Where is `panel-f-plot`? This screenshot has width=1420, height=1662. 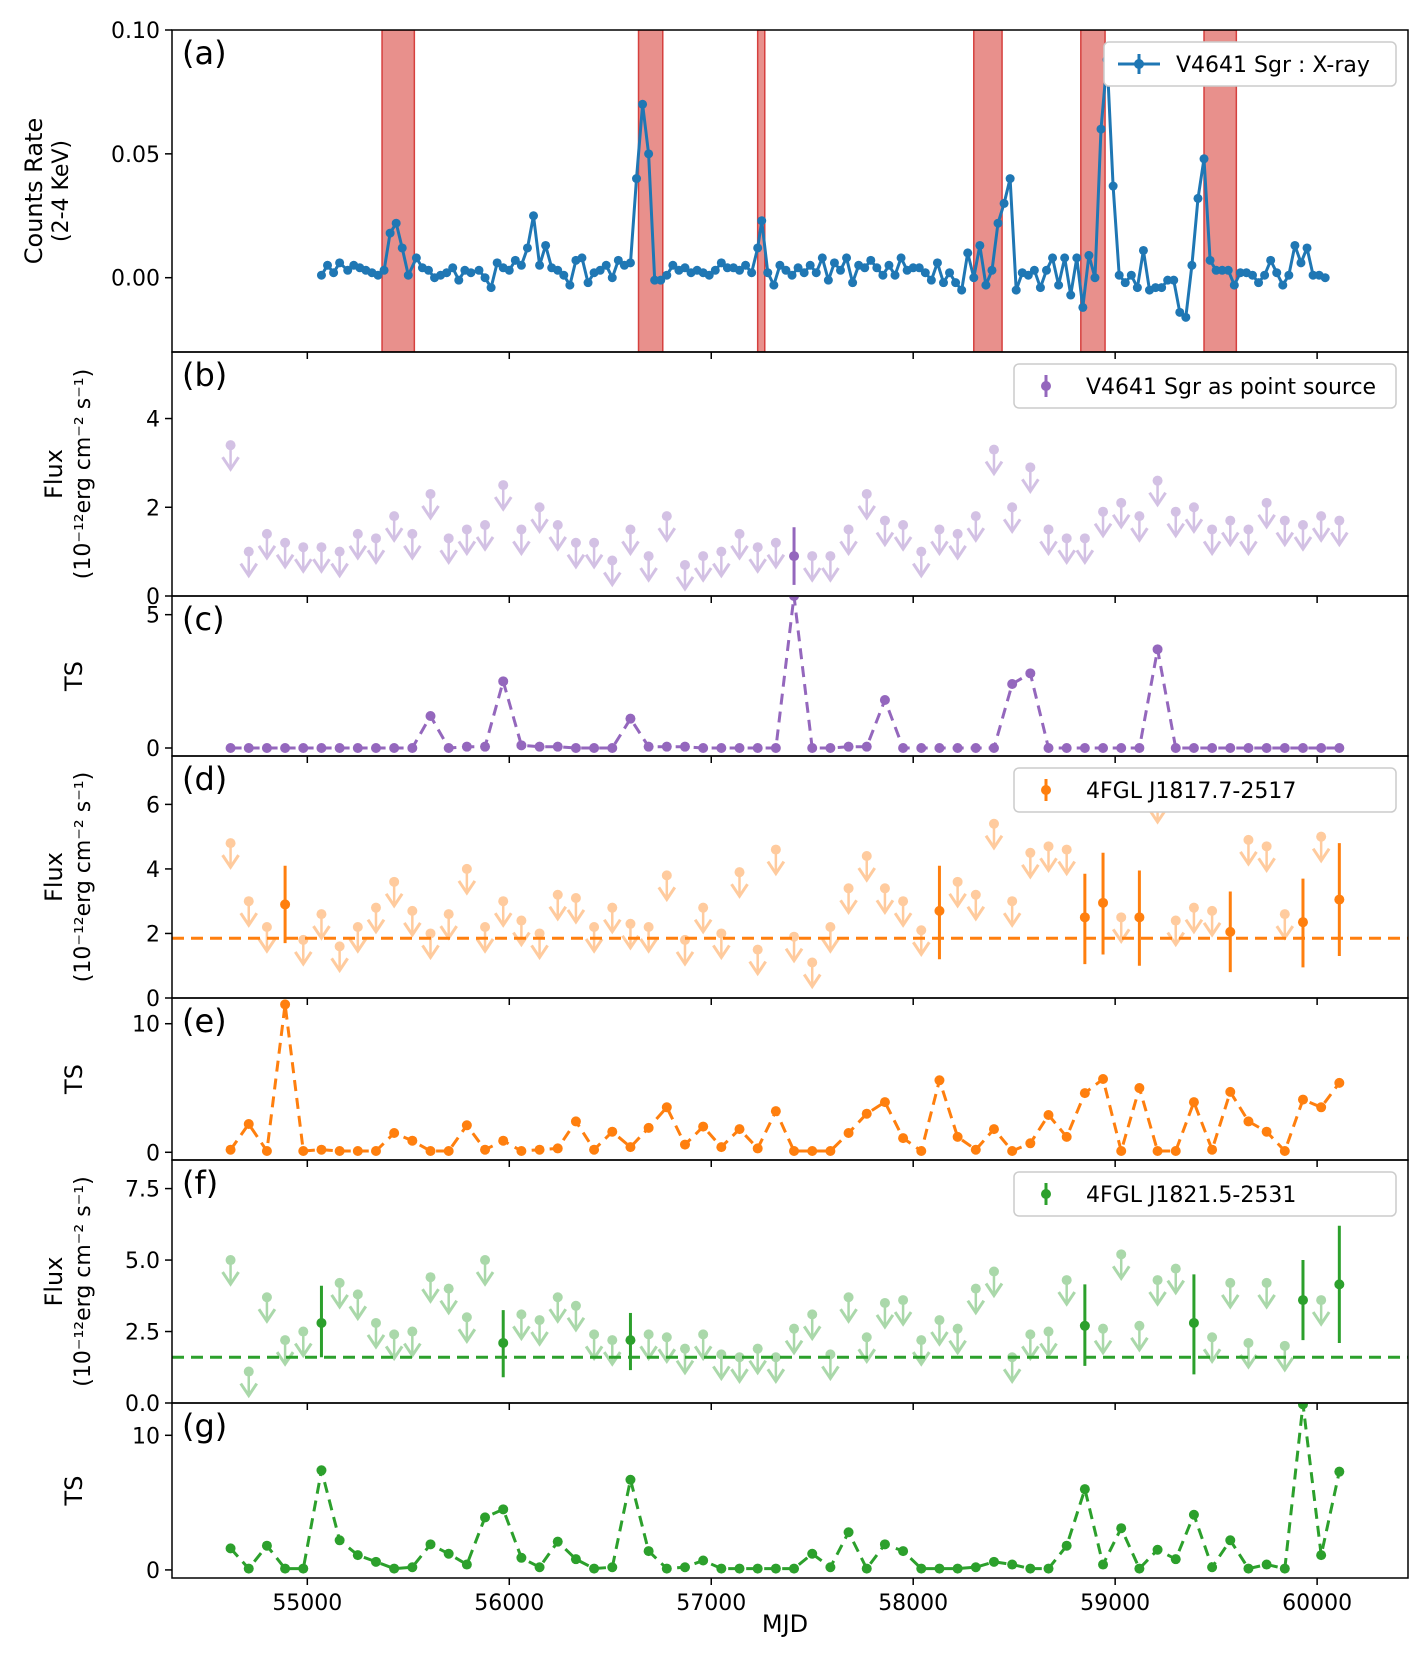 panel-f-plot is located at coordinates (790, 1312).